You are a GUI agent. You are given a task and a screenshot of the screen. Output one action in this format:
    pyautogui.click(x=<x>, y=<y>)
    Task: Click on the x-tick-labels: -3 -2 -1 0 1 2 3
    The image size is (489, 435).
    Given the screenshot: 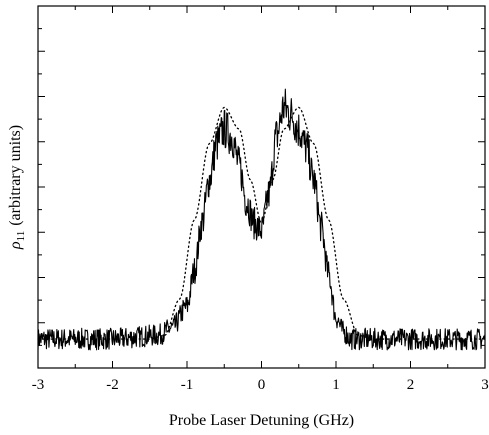 What is the action you would take?
    pyautogui.click(x=260, y=385)
    